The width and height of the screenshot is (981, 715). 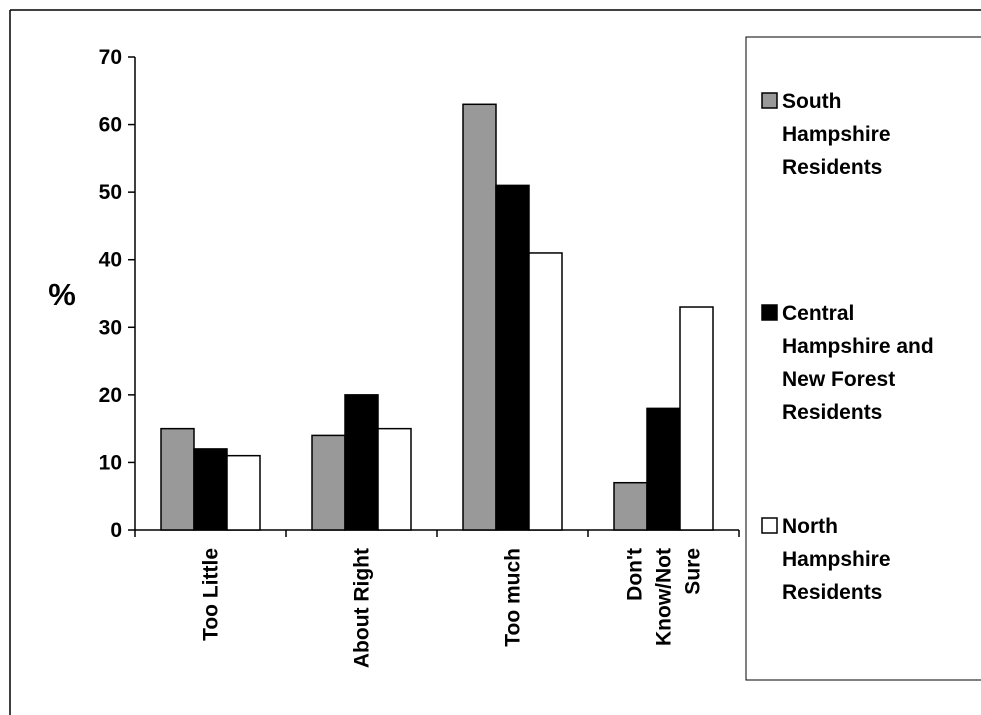 I want to click on legend-label: South, so click(x=811, y=101).